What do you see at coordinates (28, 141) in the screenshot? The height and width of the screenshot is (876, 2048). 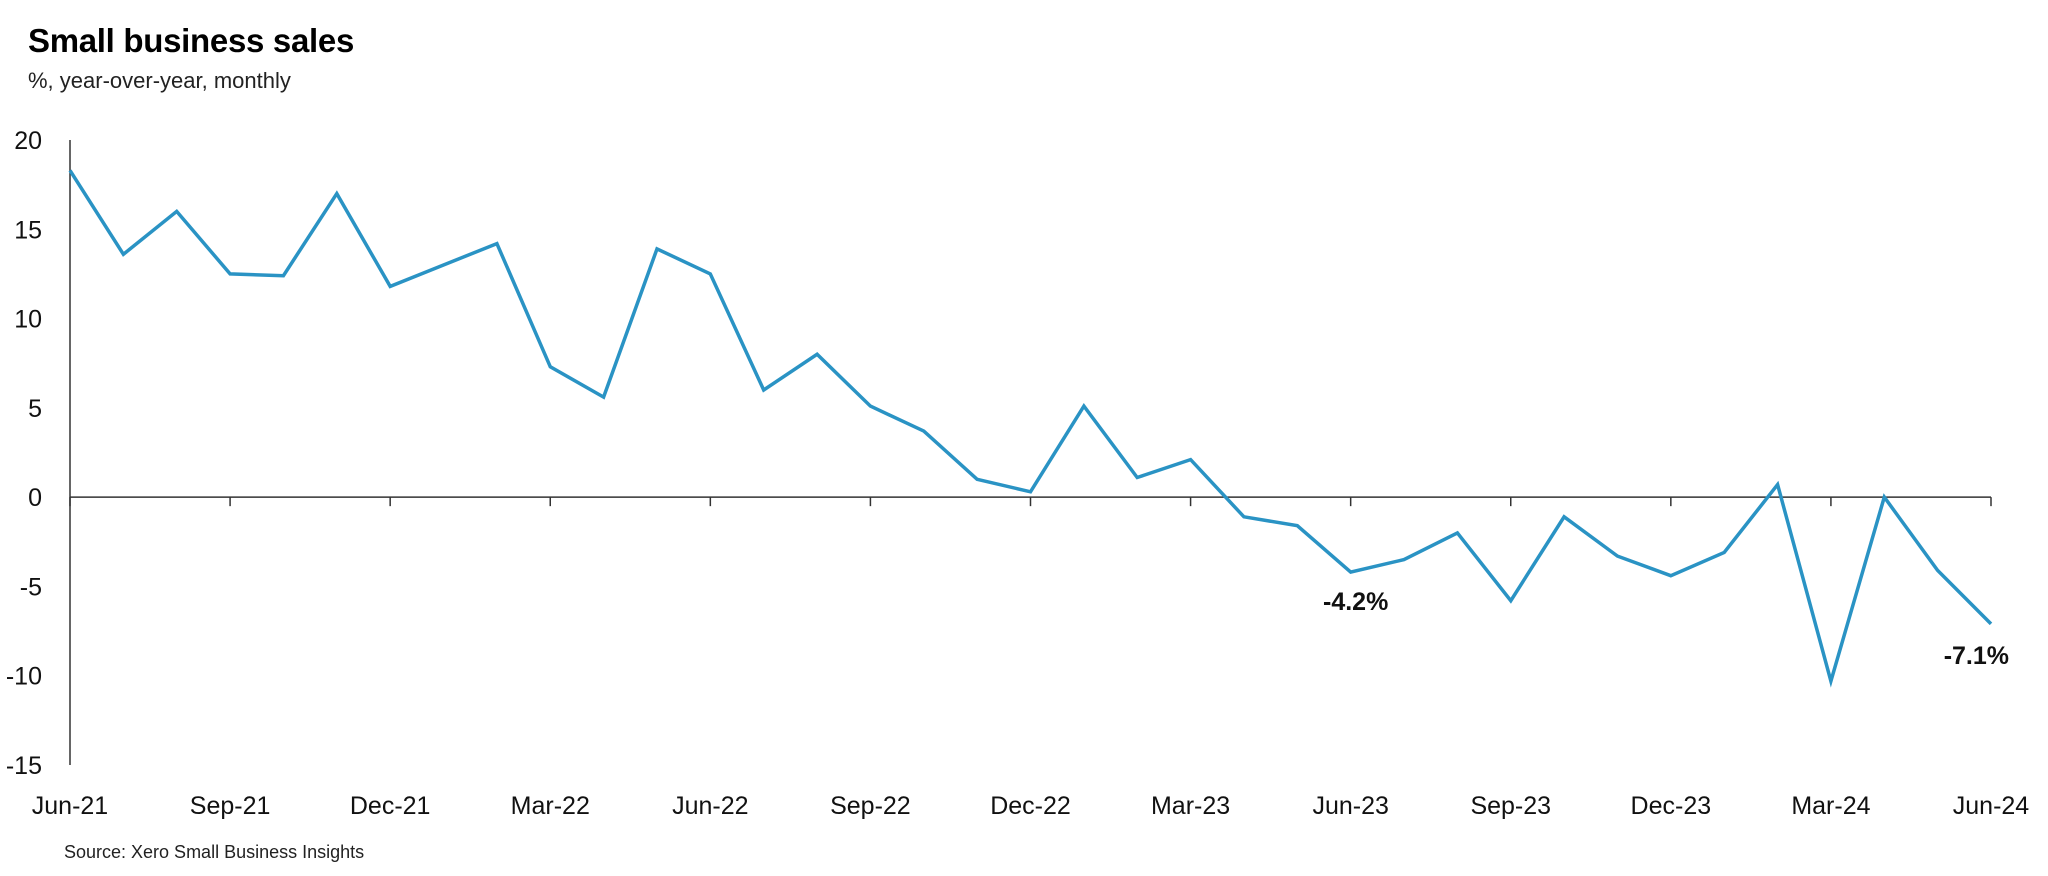 I see `y-tick-label: 20` at bounding box center [28, 141].